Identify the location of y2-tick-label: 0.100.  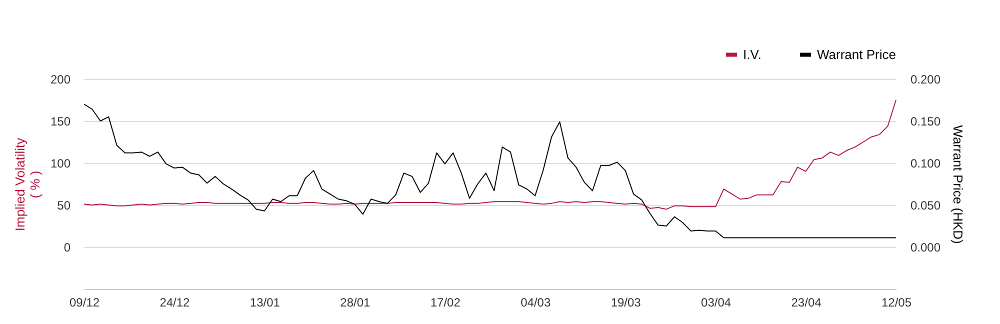
(925, 163).